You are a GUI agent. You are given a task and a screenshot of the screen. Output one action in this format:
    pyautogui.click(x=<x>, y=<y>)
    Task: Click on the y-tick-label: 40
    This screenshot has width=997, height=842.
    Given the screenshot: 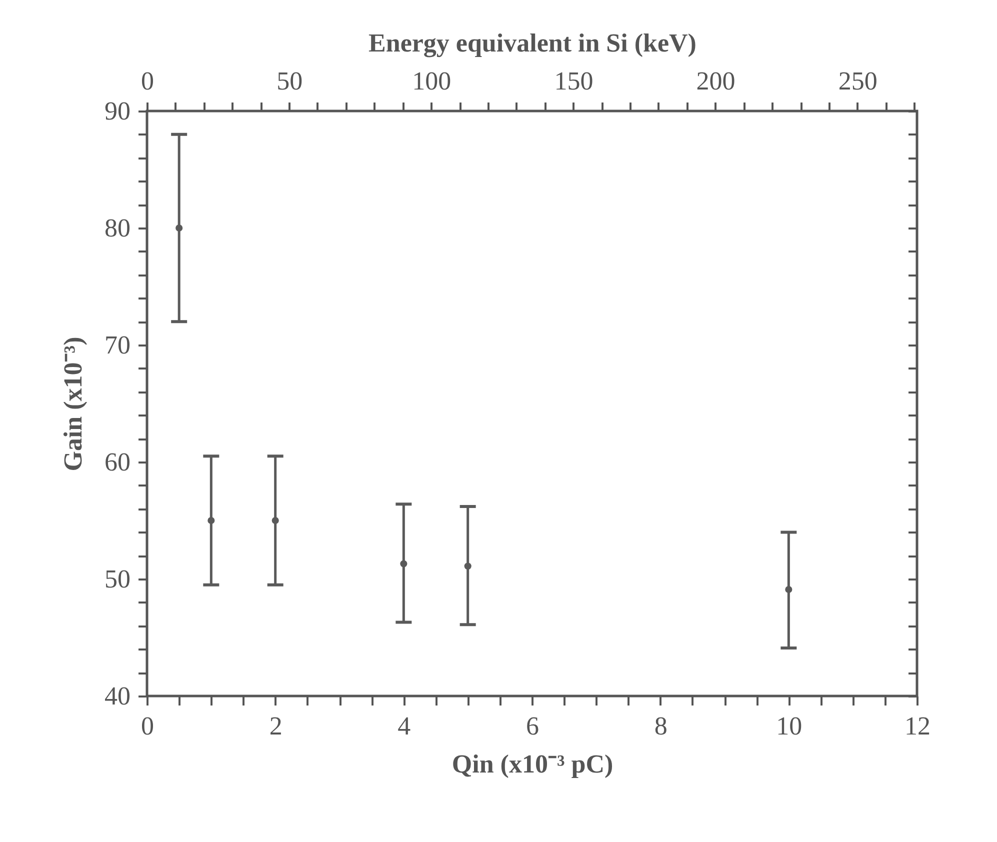 What is the action you would take?
    pyautogui.click(x=117, y=696)
    